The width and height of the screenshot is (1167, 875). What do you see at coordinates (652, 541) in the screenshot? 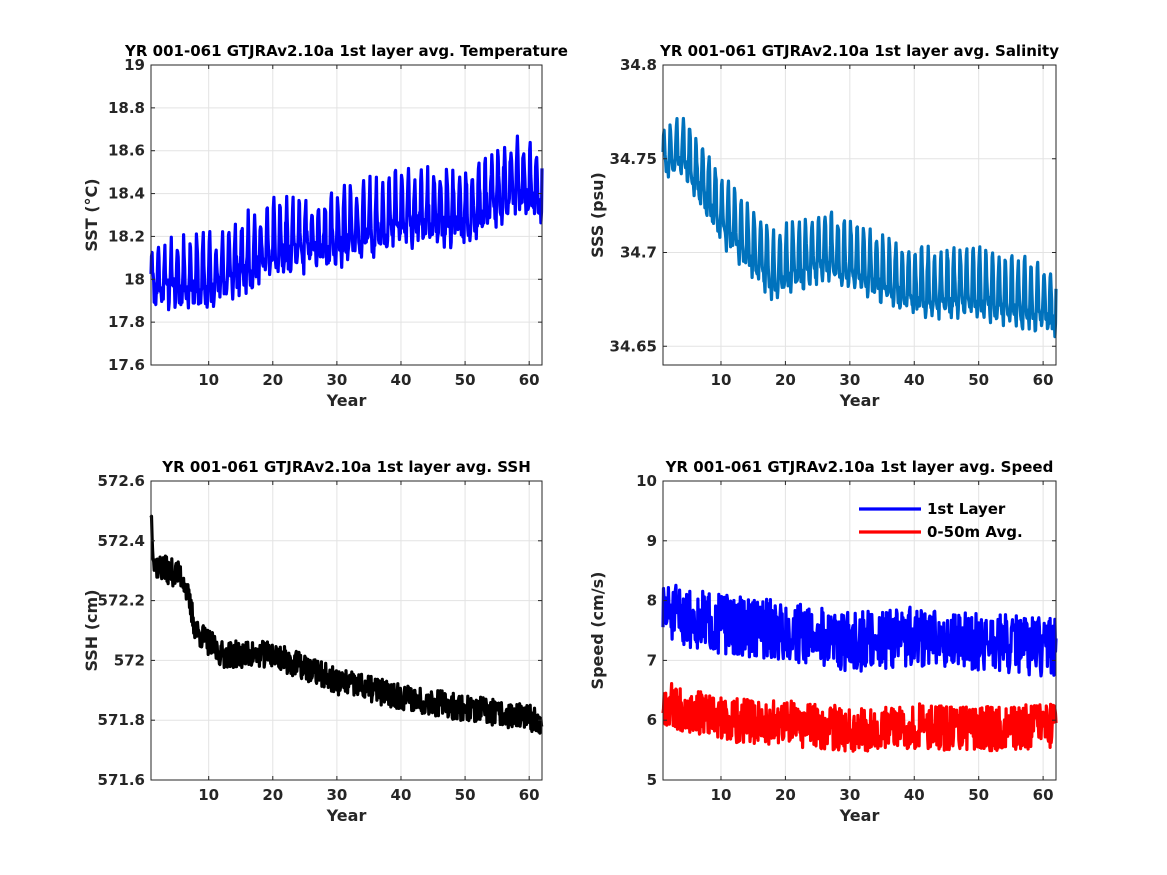
I see `y-tick-label: 9` at bounding box center [652, 541].